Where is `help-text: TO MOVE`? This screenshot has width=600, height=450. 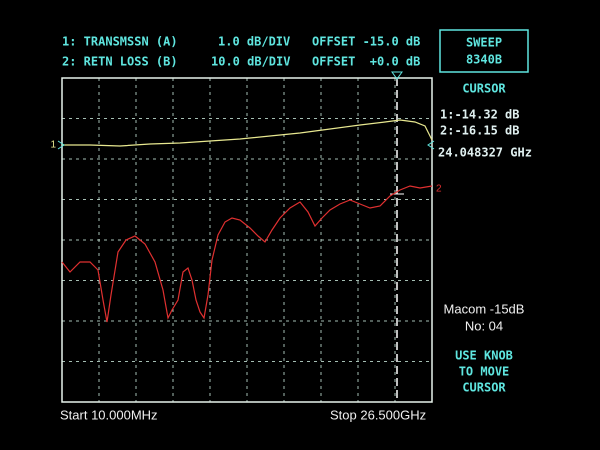 help-text: TO MOVE is located at coordinates (484, 372).